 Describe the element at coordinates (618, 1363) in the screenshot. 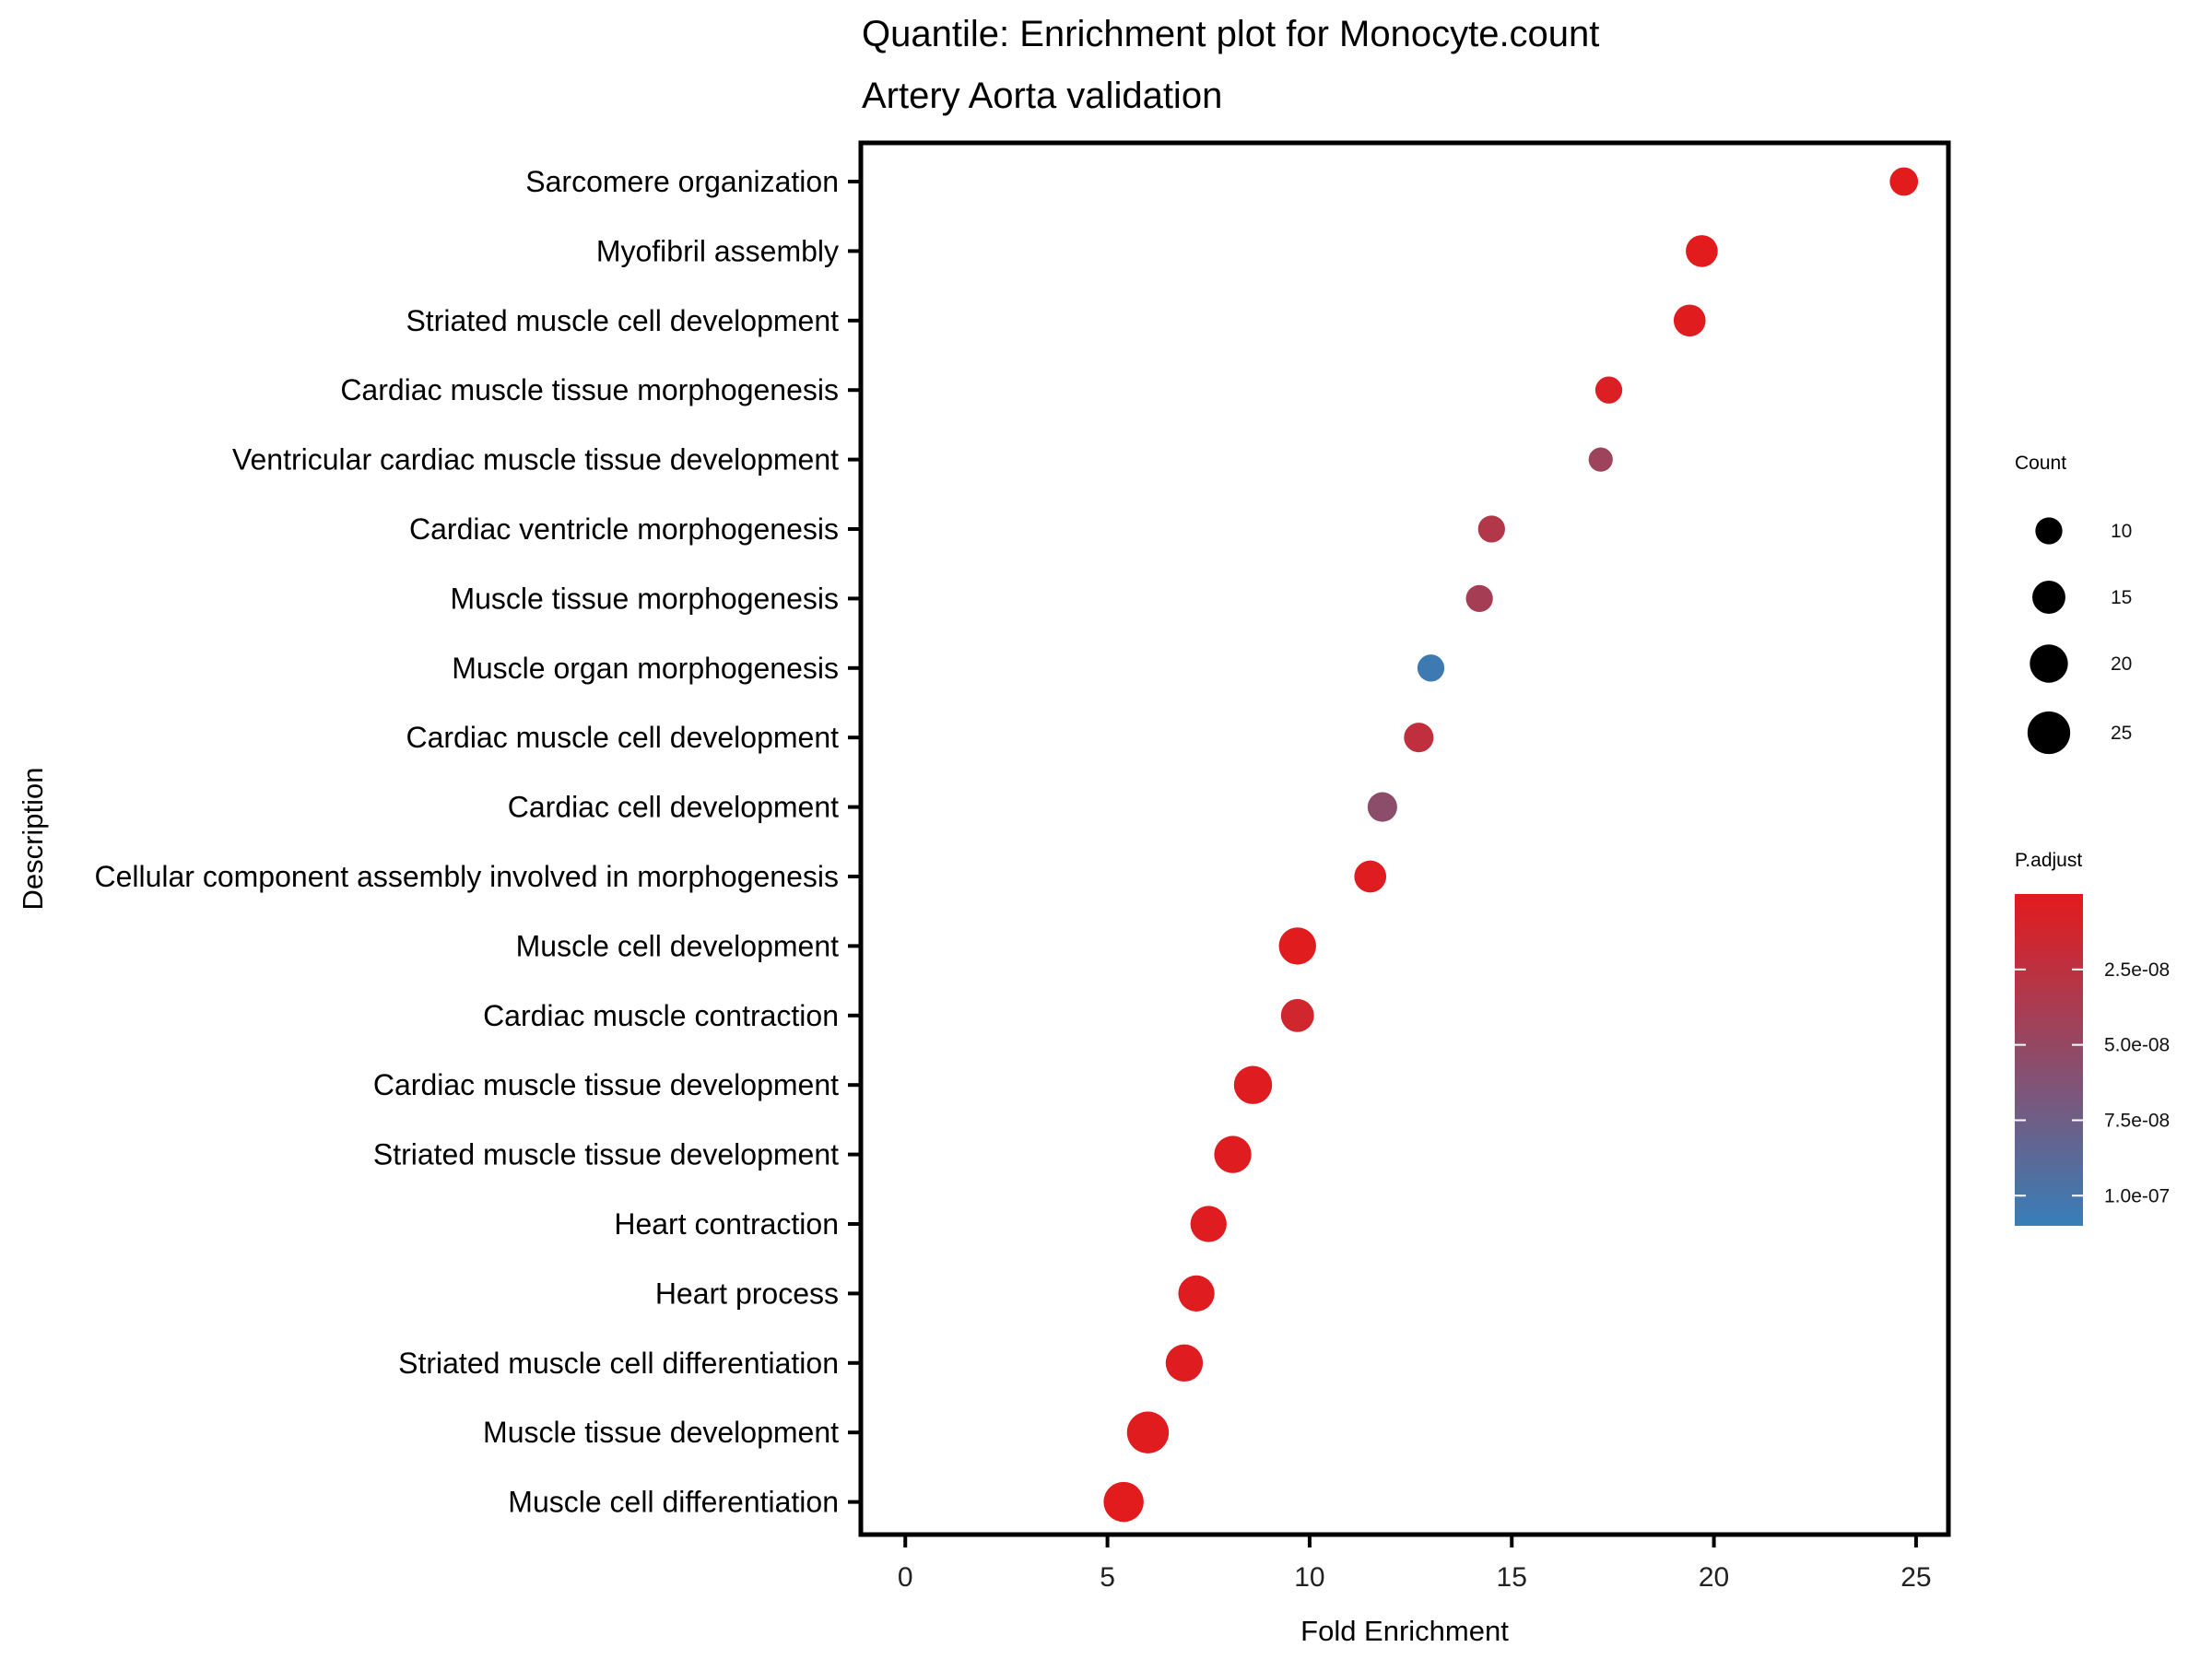

I see `y-tick-label: Striated muscle cell differentiation` at that location.